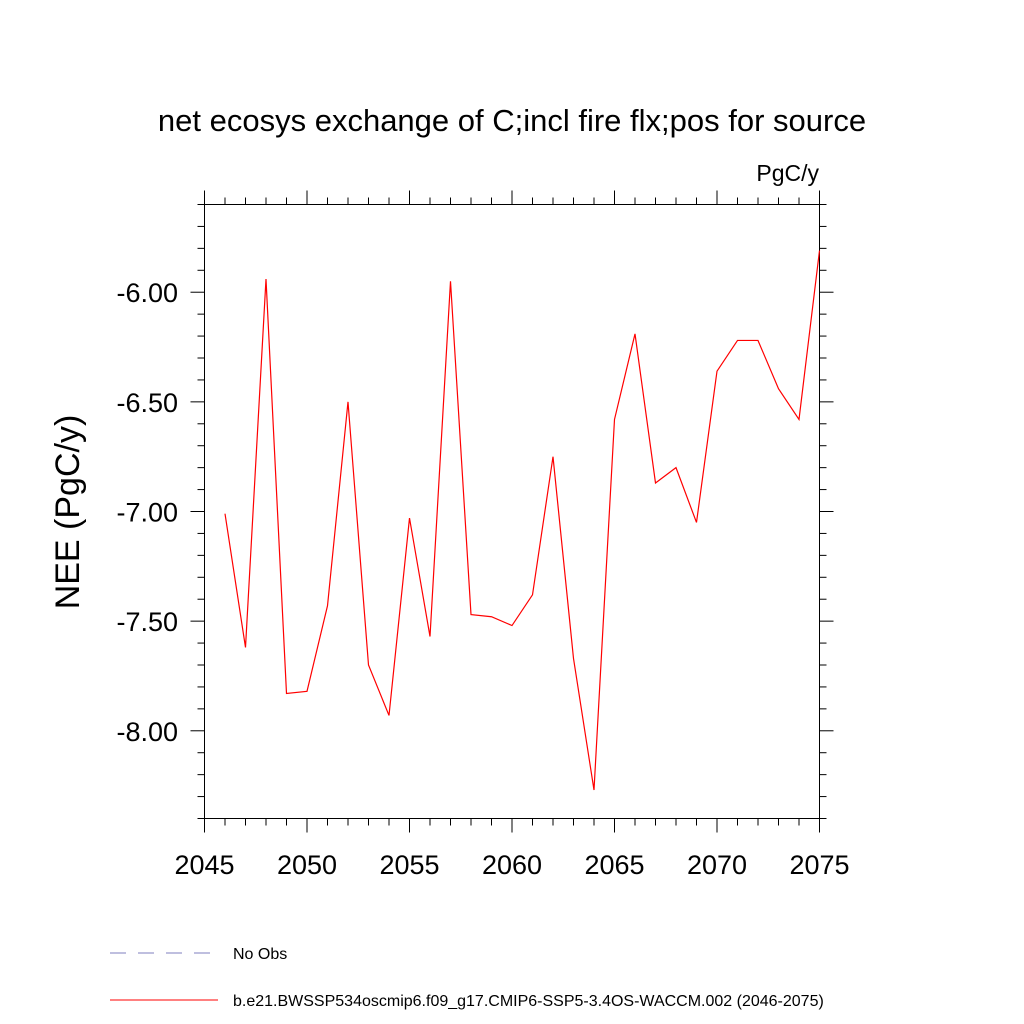 This screenshot has width=1024, height=1024. I want to click on x-tick-label: 2045, so click(204, 865).